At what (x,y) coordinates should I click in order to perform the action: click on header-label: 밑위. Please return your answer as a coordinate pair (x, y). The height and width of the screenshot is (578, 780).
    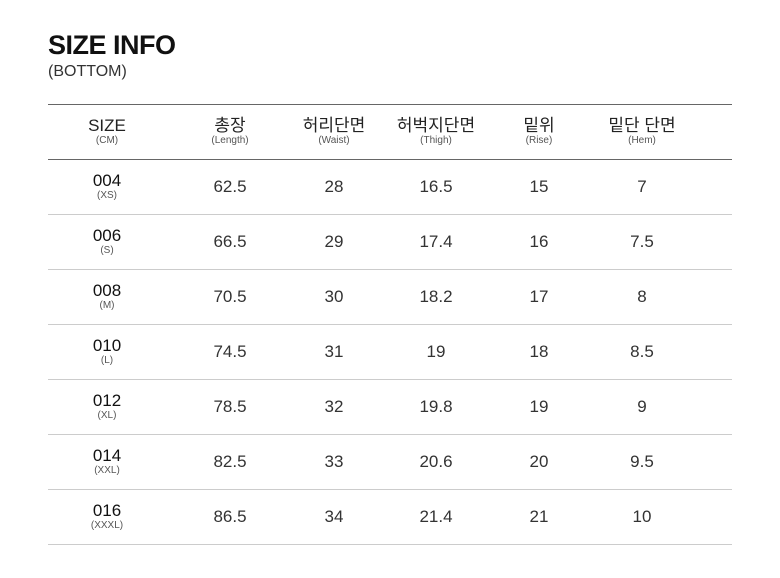
    Looking at the image, I should click on (539, 125).